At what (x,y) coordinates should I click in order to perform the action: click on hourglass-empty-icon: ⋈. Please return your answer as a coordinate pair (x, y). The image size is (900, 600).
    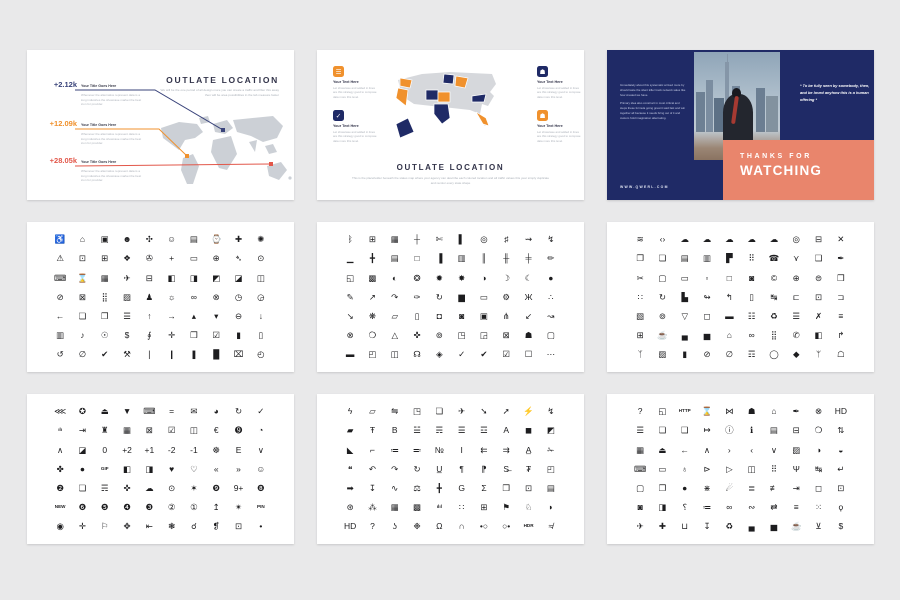
    Looking at the image, I should click on (729, 411).